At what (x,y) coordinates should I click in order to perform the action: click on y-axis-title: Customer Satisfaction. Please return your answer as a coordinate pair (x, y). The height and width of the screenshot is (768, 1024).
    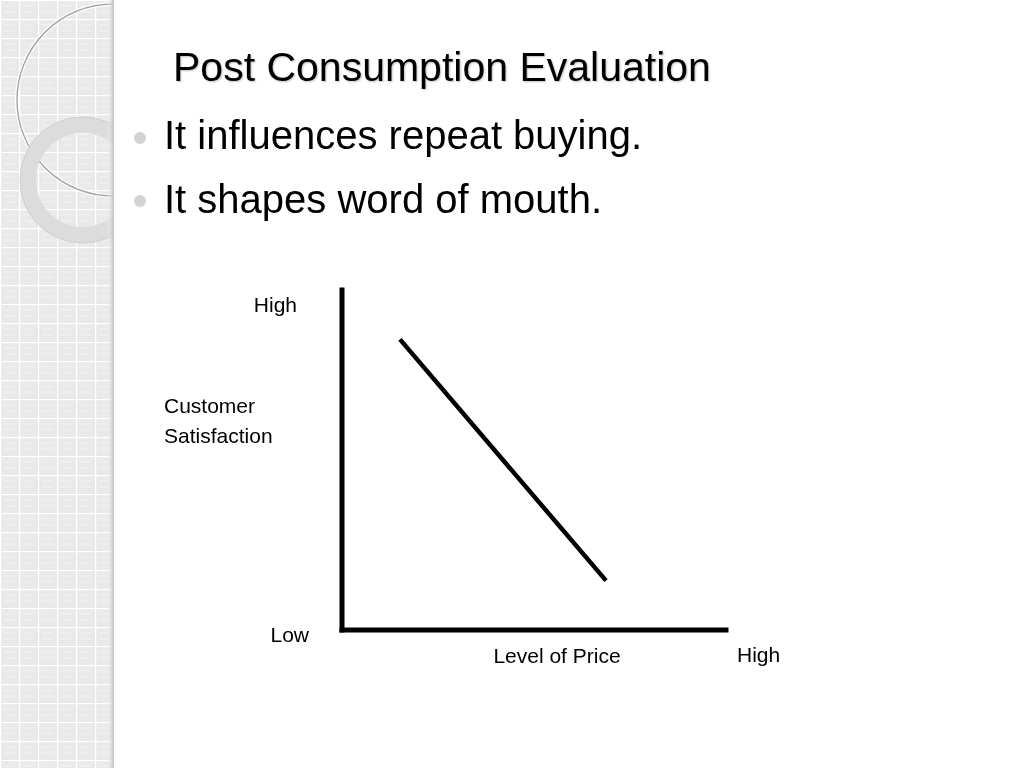
    Looking at the image, I should click on (218, 420).